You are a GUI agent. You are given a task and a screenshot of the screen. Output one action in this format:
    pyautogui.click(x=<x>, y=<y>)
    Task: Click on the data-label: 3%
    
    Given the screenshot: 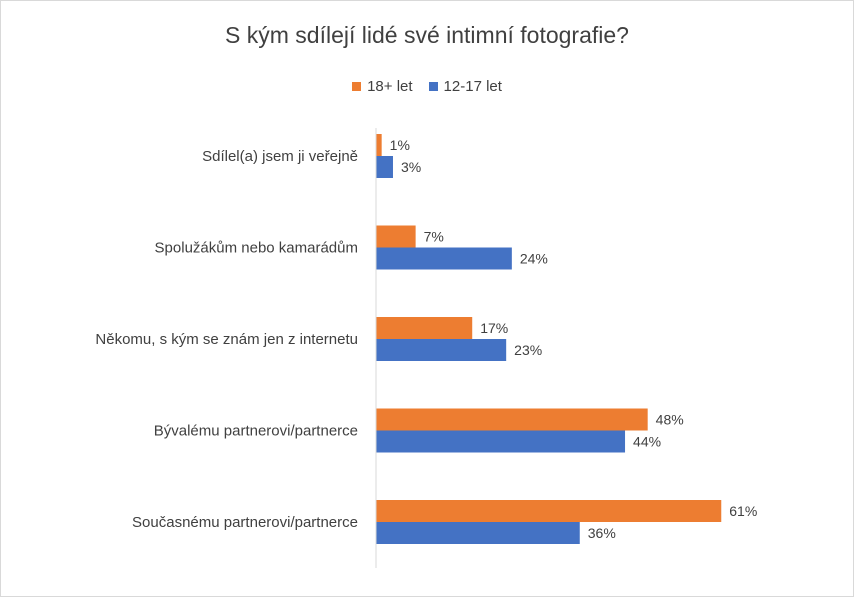 What is the action you would take?
    pyautogui.click(x=411, y=167)
    